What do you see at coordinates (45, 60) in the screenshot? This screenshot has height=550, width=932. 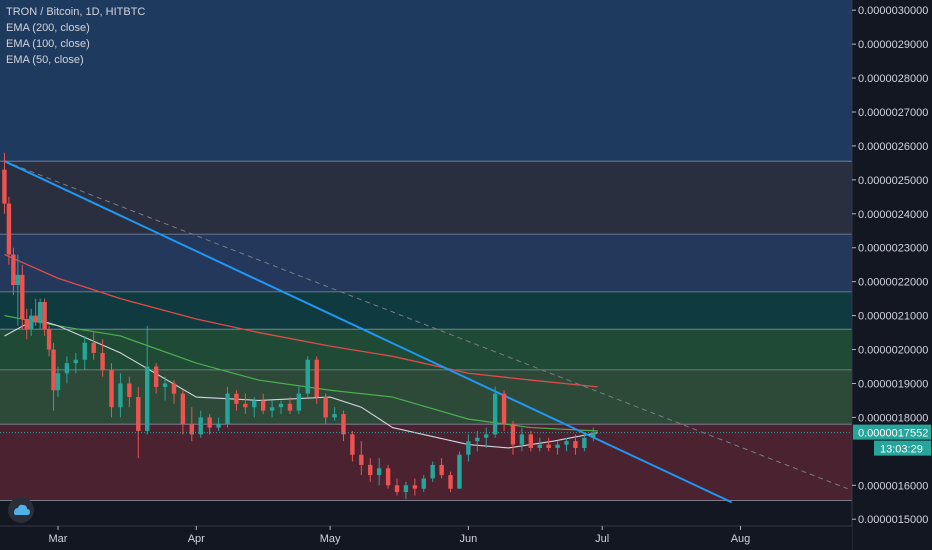 I see `legend-ema50: EMA (50, close)` at bounding box center [45, 60].